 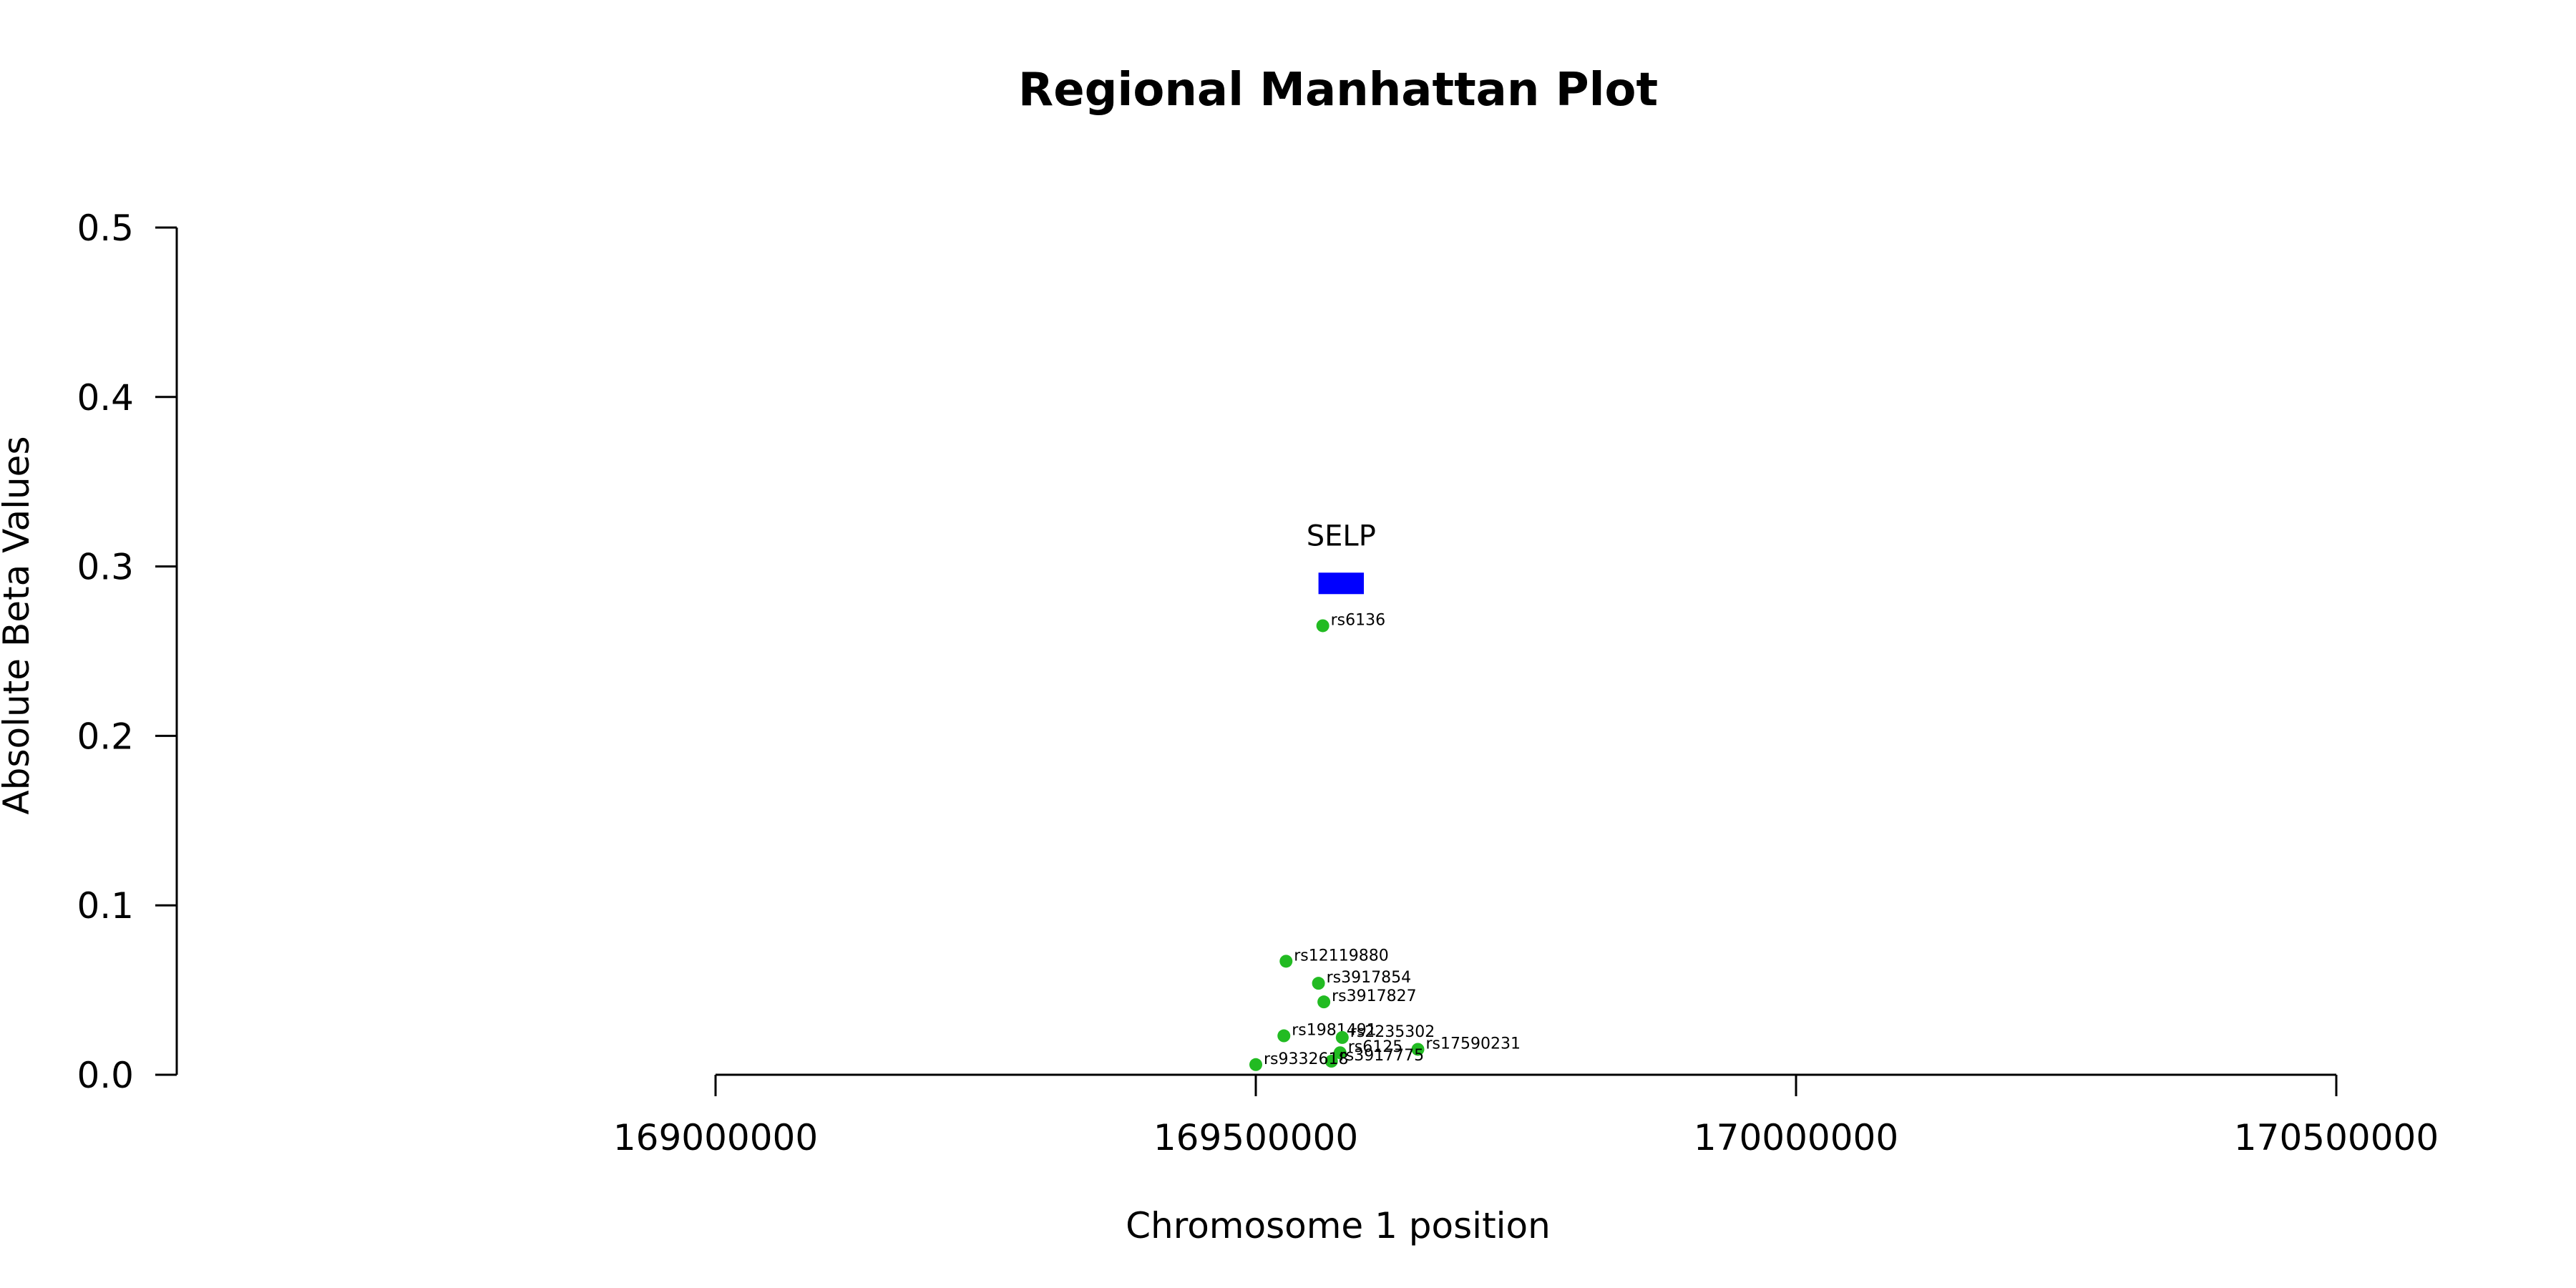 I want to click on x-tick-label: 170000000, so click(x=1796, y=1137).